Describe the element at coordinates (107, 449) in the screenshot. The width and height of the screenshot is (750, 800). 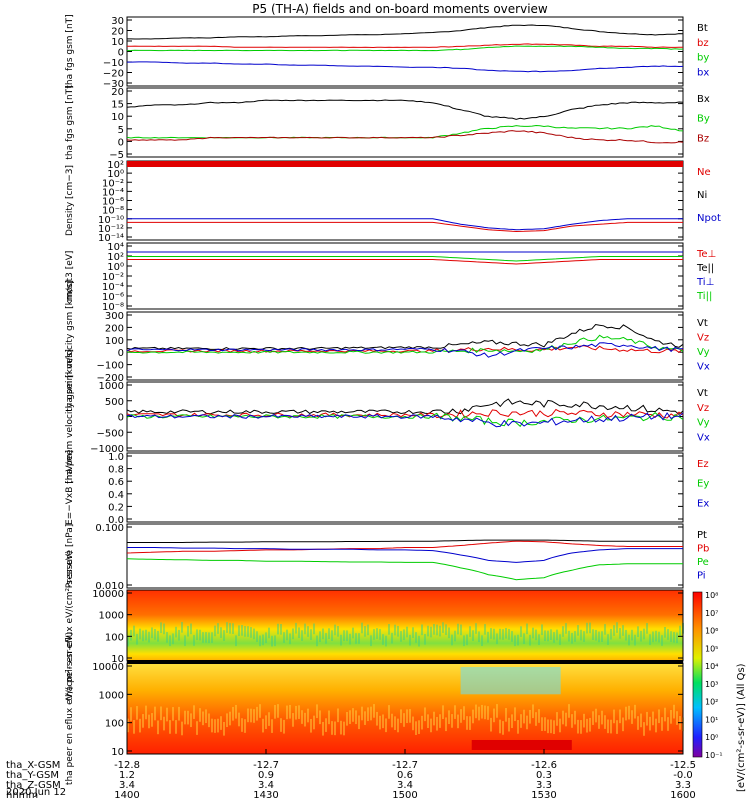
I see `y-tick-label: −1000` at that location.